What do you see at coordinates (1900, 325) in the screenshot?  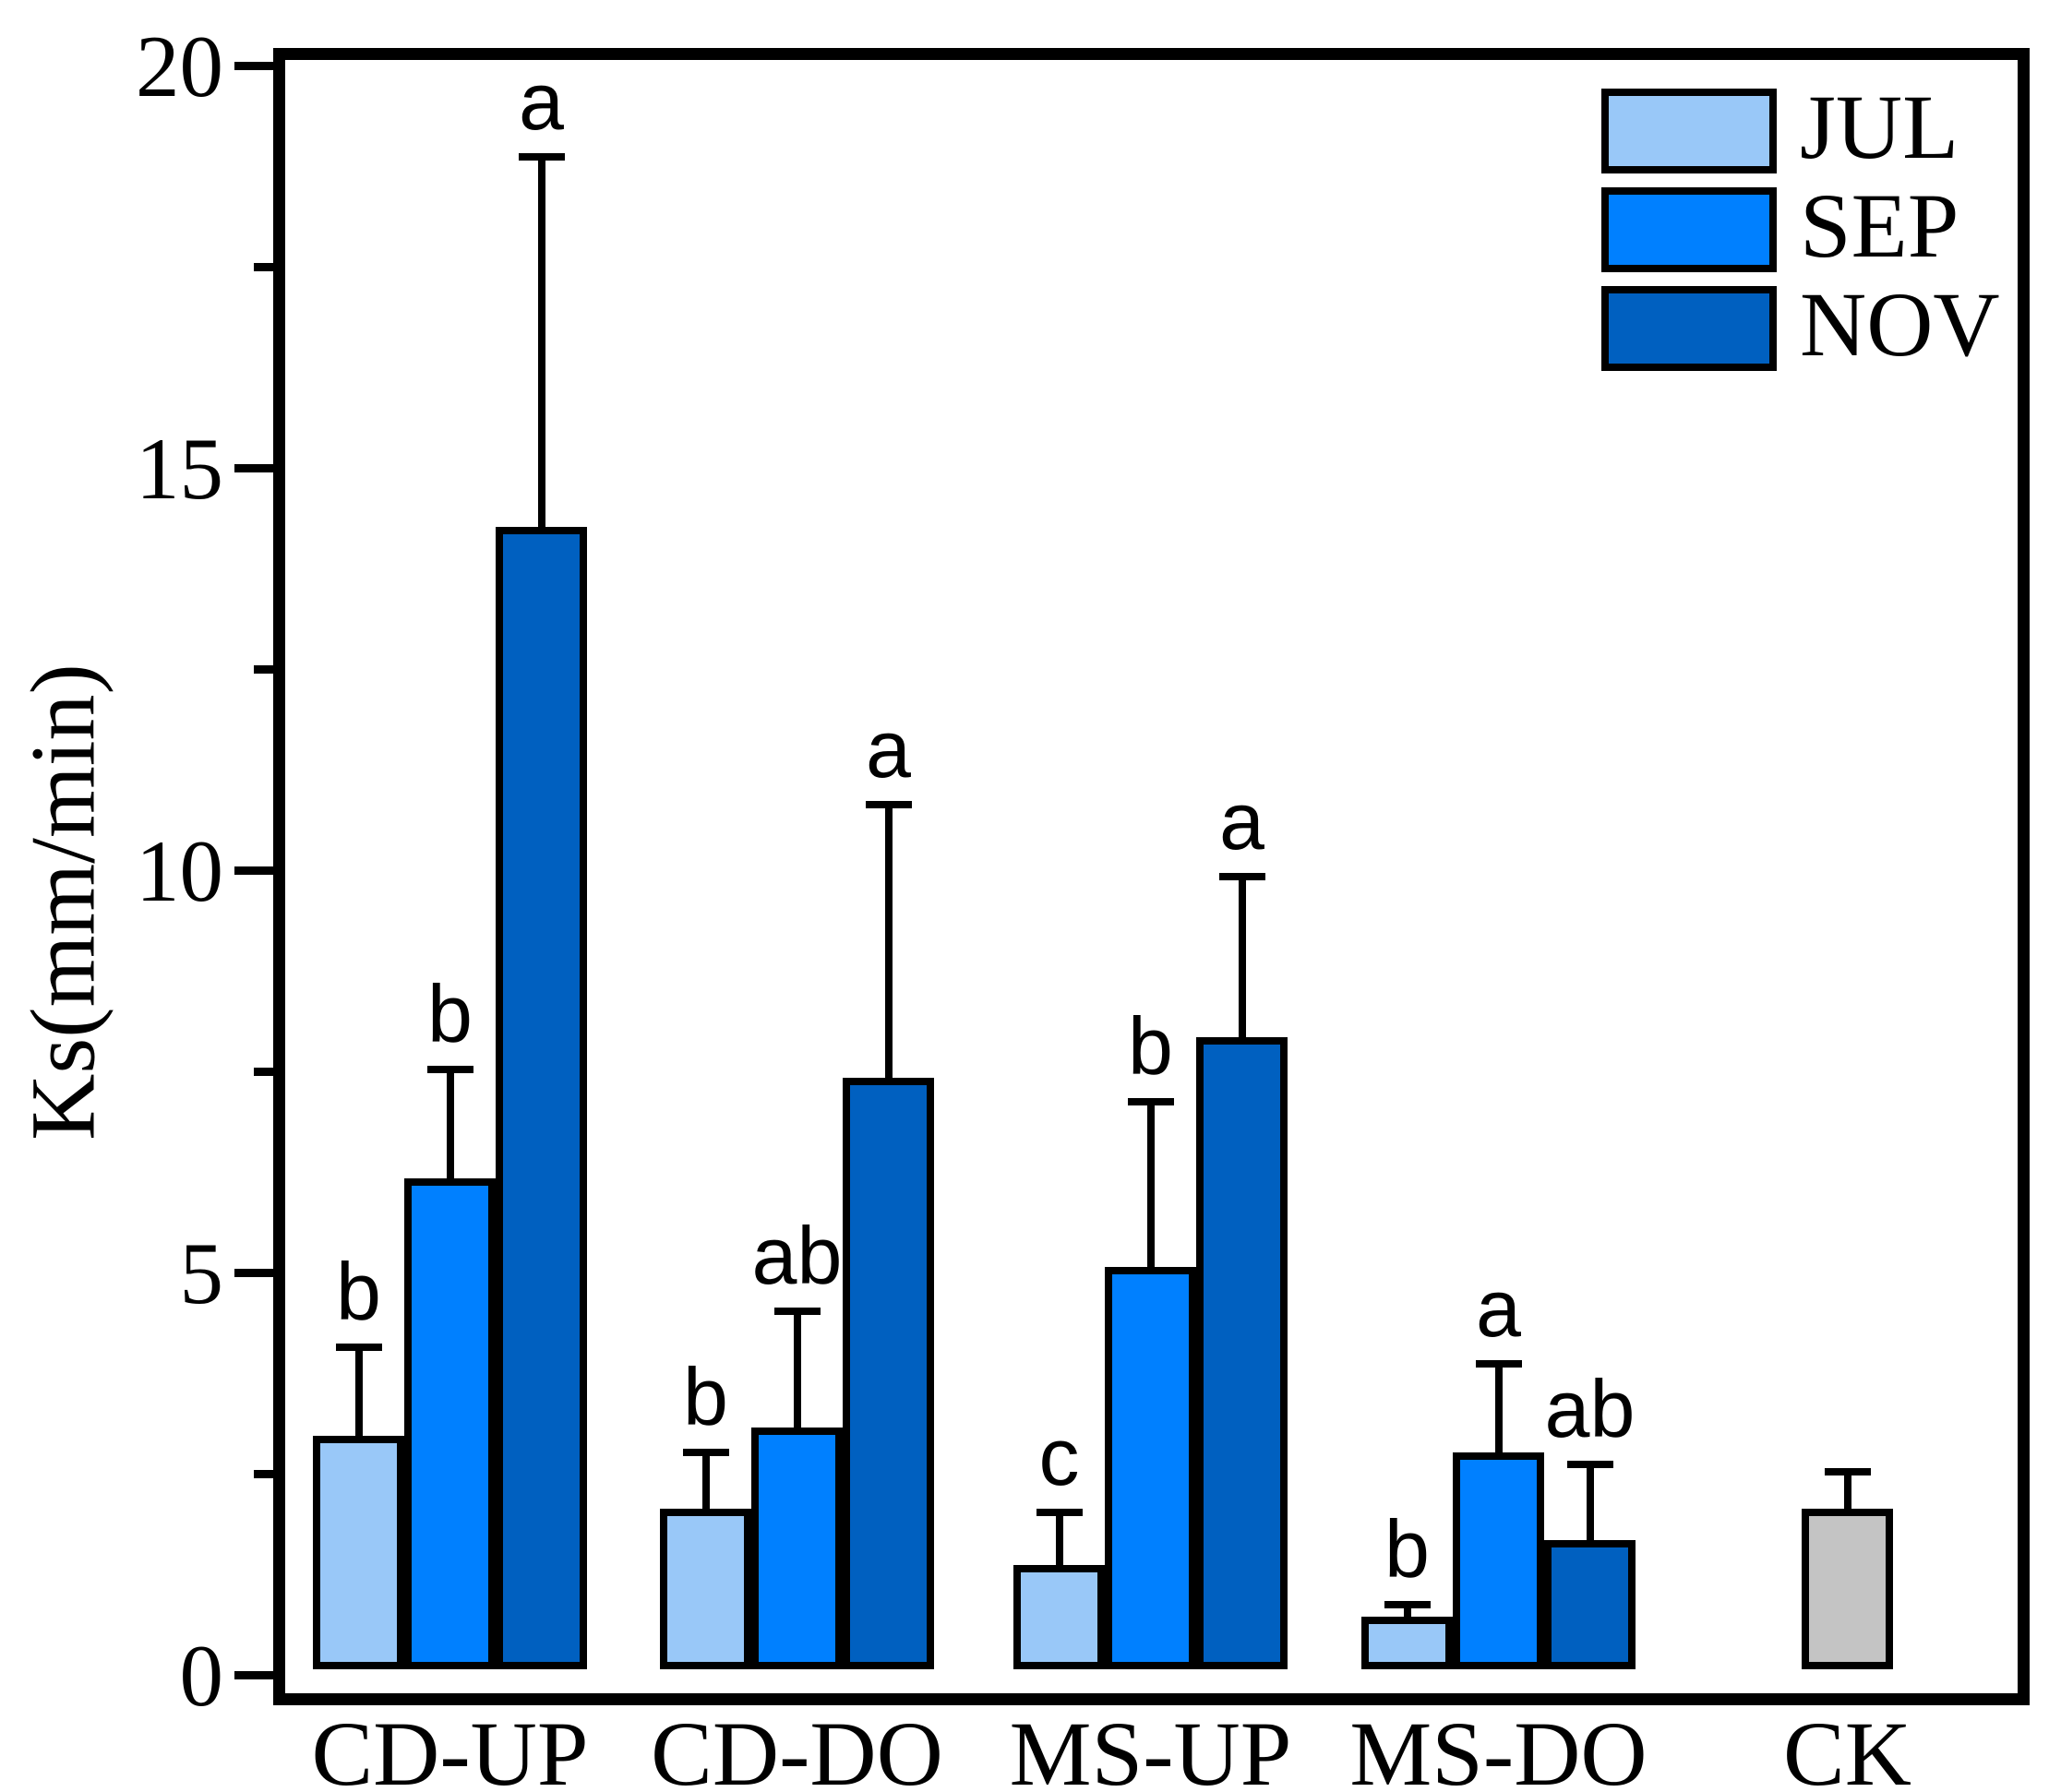 I see `legend-label-nov: NOV` at bounding box center [1900, 325].